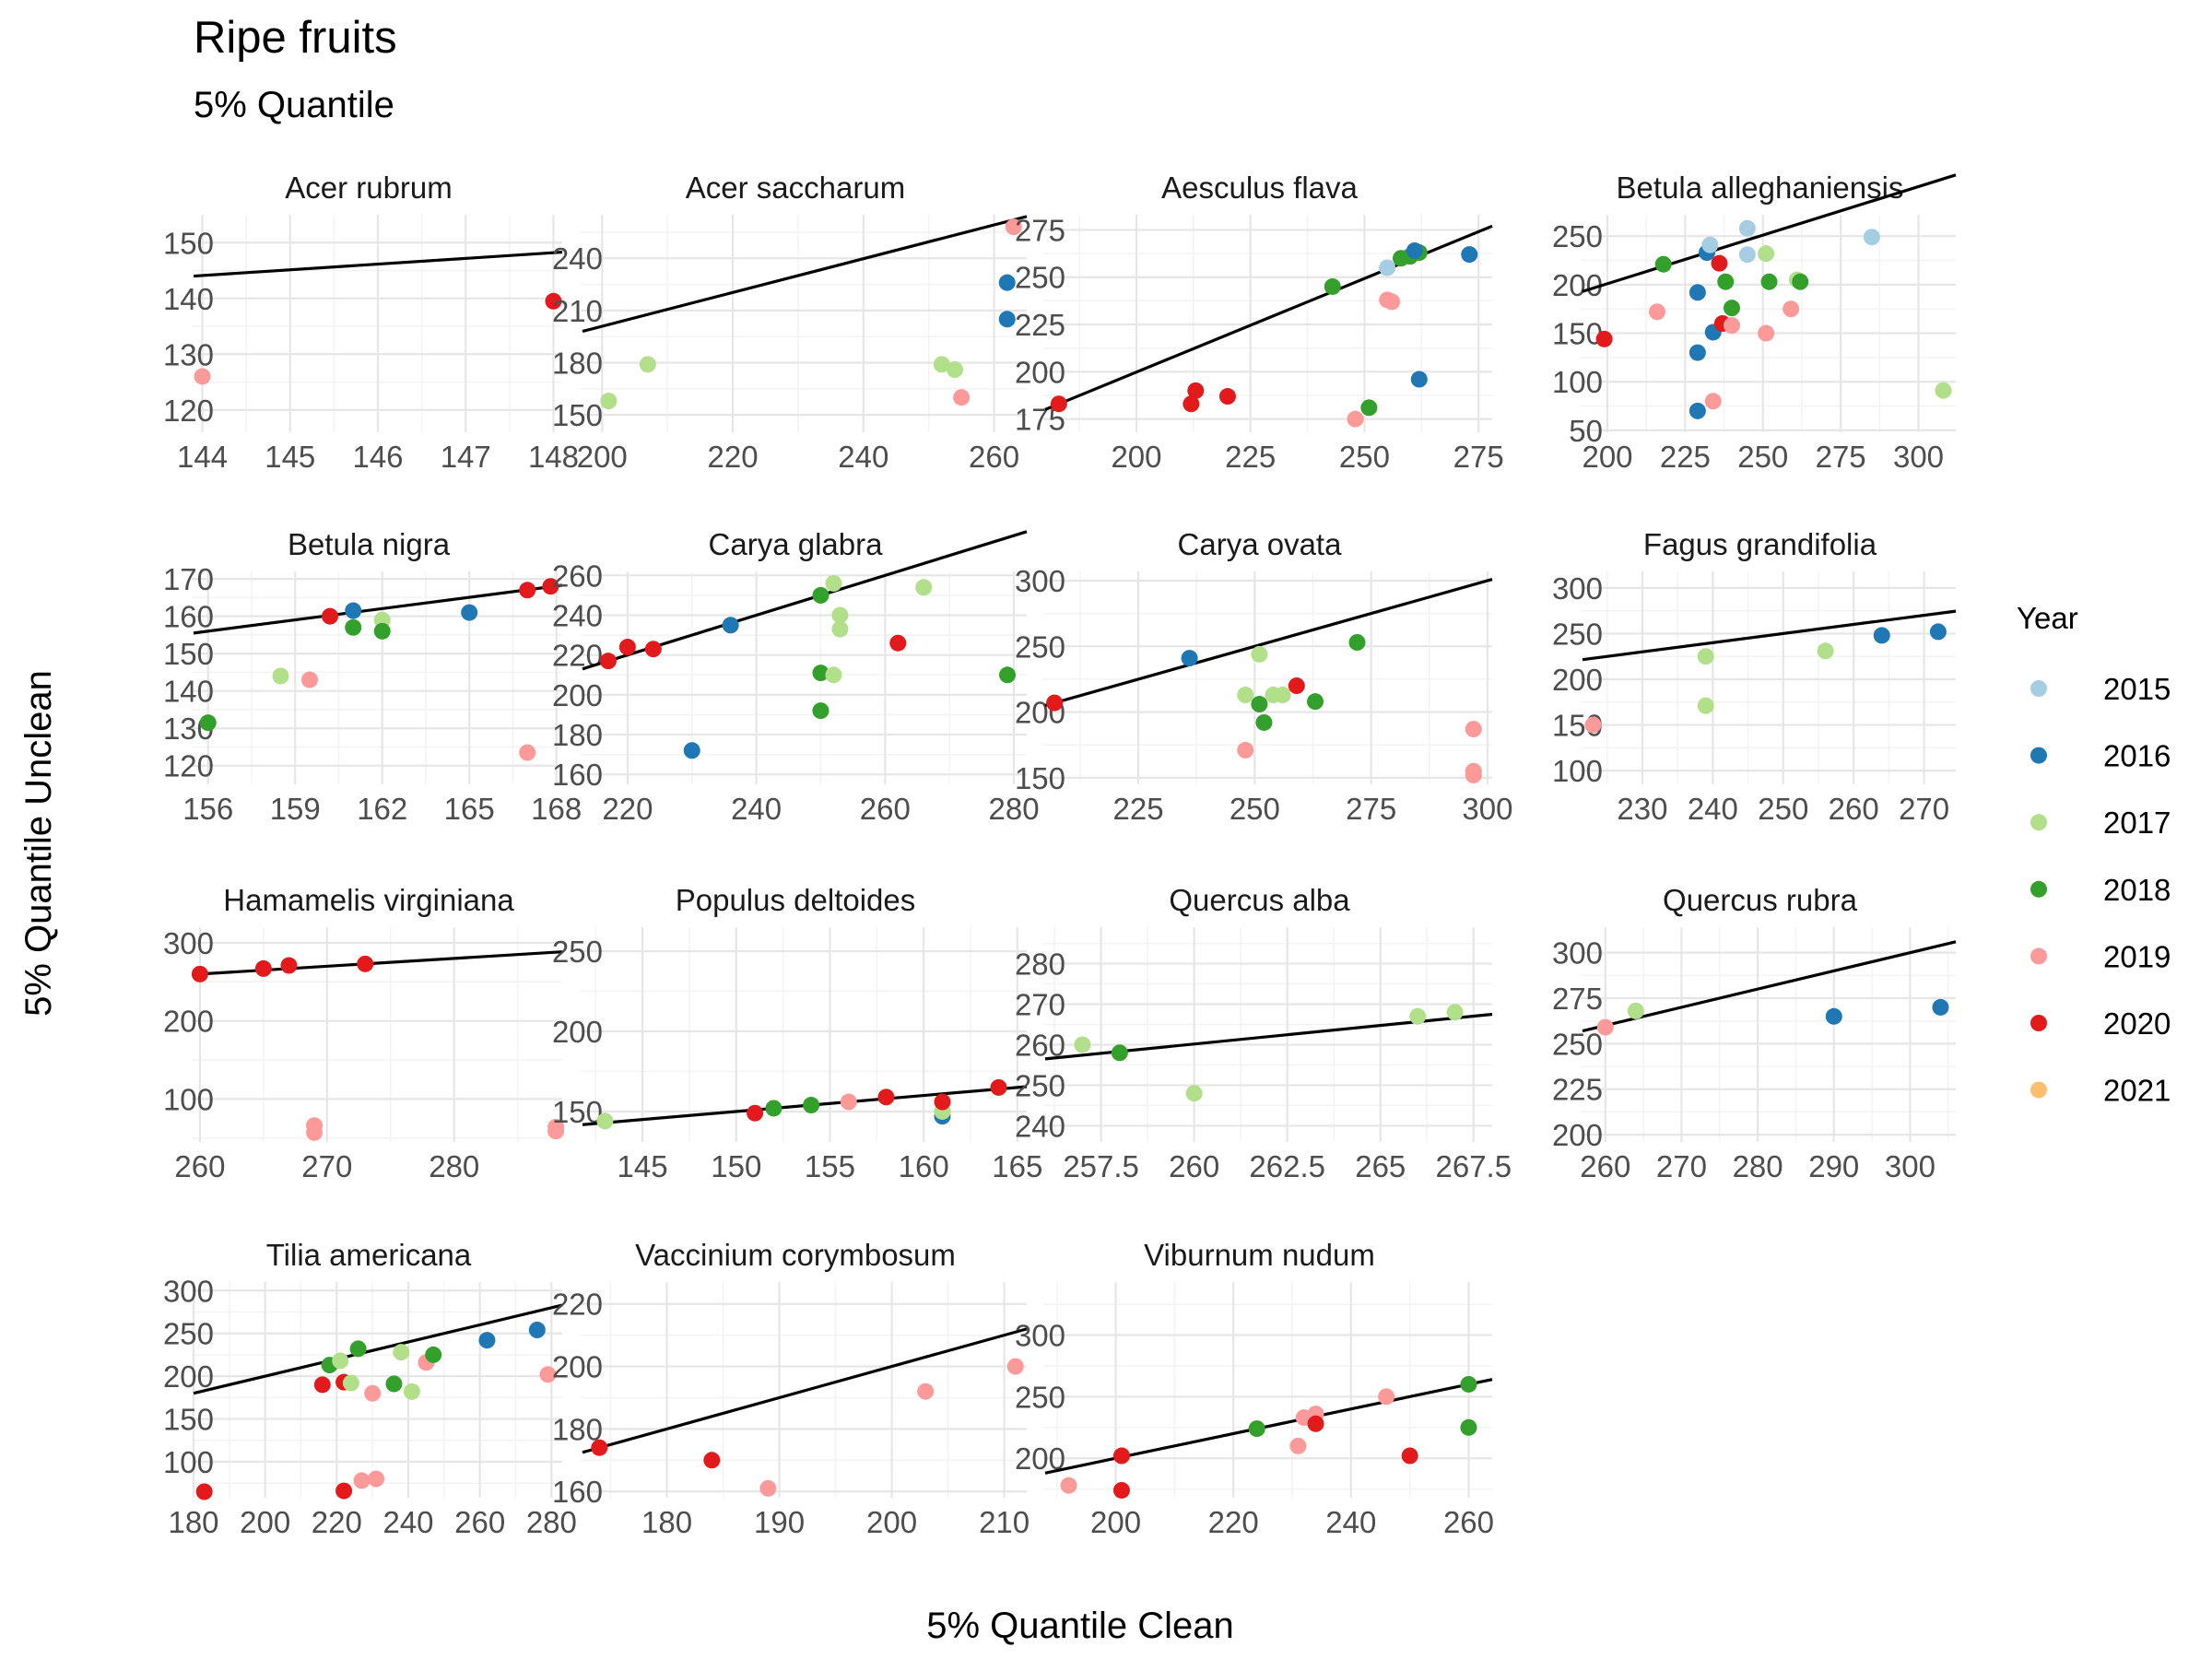 This screenshot has width=2212, height=1659. Describe the element at coordinates (1080, 1626) in the screenshot. I see `x-axis-label: 5% Quantile Clean` at that location.